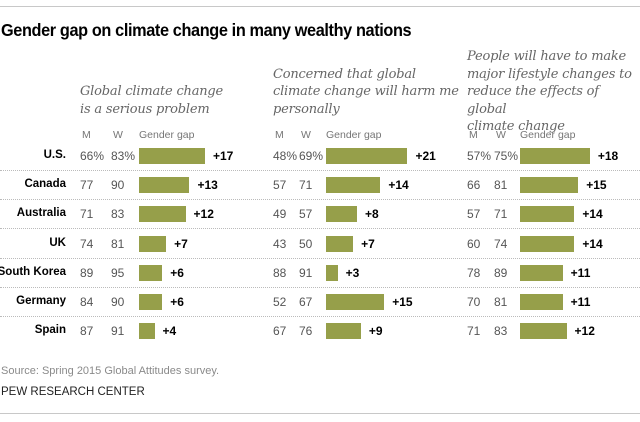 The height and width of the screenshot is (422, 640). Describe the element at coordinates (306, 109) in the screenshot. I see `panel-title-line: personally` at that location.